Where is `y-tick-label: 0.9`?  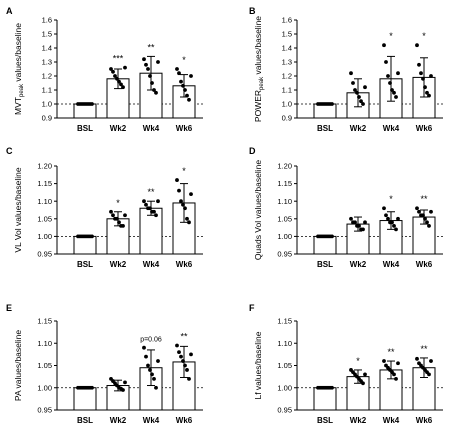 y-tick-label: 0.9 is located at coordinates (287, 118).